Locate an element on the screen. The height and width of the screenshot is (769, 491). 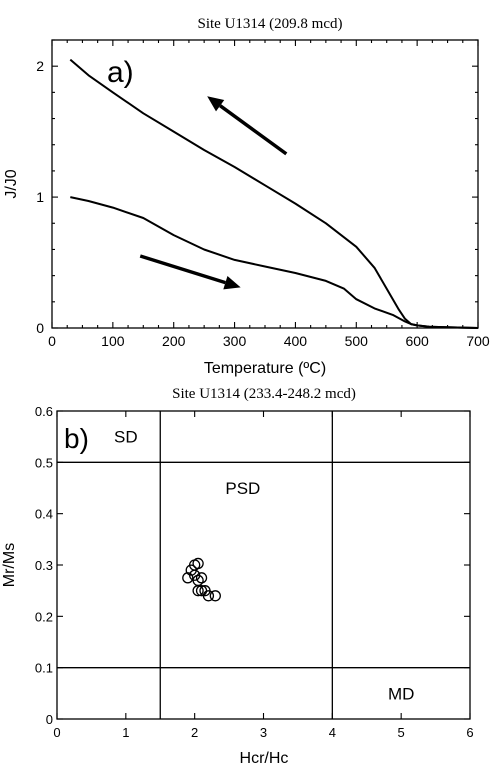
x-tick-label-b: 3 is located at coordinates (263, 732).